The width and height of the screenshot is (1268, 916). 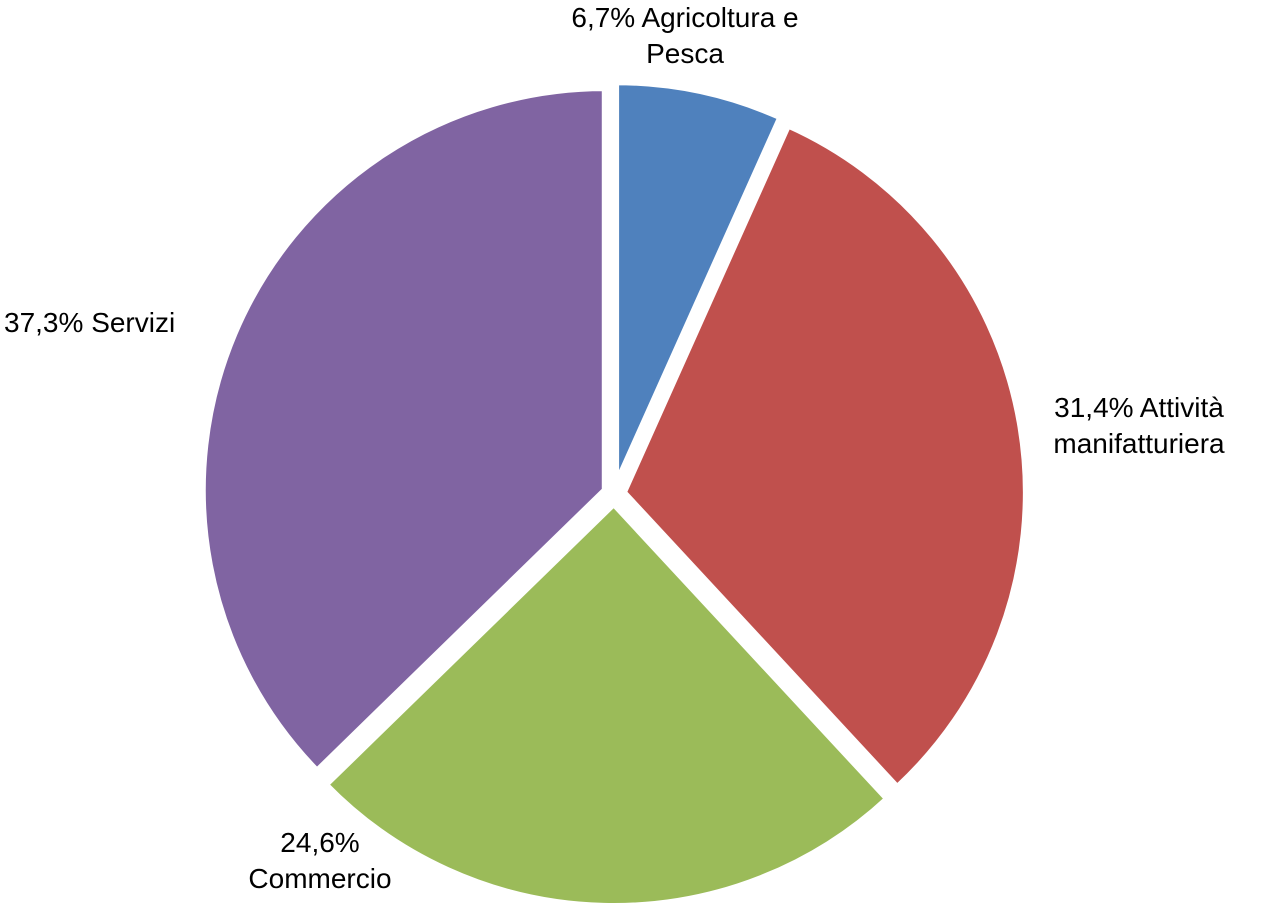 I want to click on category-label: Servizi, so click(x=133, y=322).